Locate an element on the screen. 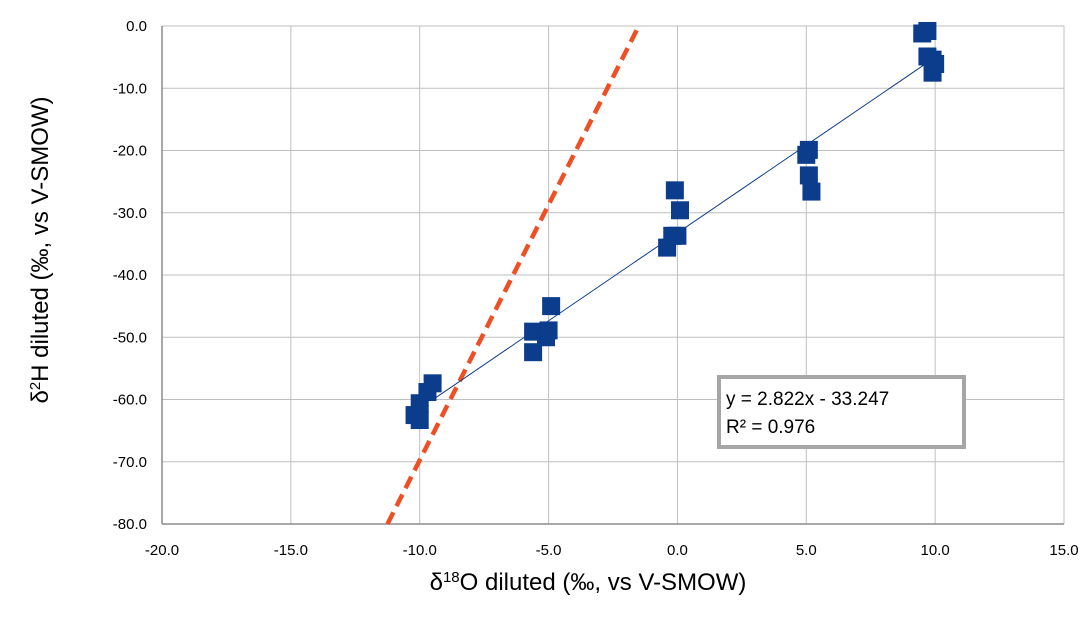 The width and height of the screenshot is (1081, 618). x-tick-label: -20.0 is located at coordinates (162, 550).